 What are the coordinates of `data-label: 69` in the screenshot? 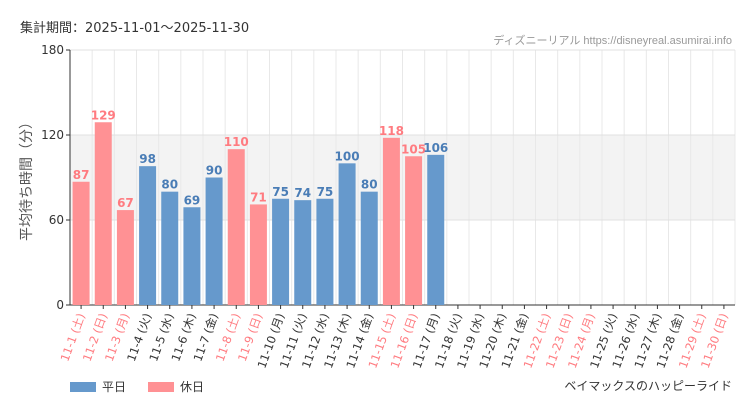 It's located at (192, 200).